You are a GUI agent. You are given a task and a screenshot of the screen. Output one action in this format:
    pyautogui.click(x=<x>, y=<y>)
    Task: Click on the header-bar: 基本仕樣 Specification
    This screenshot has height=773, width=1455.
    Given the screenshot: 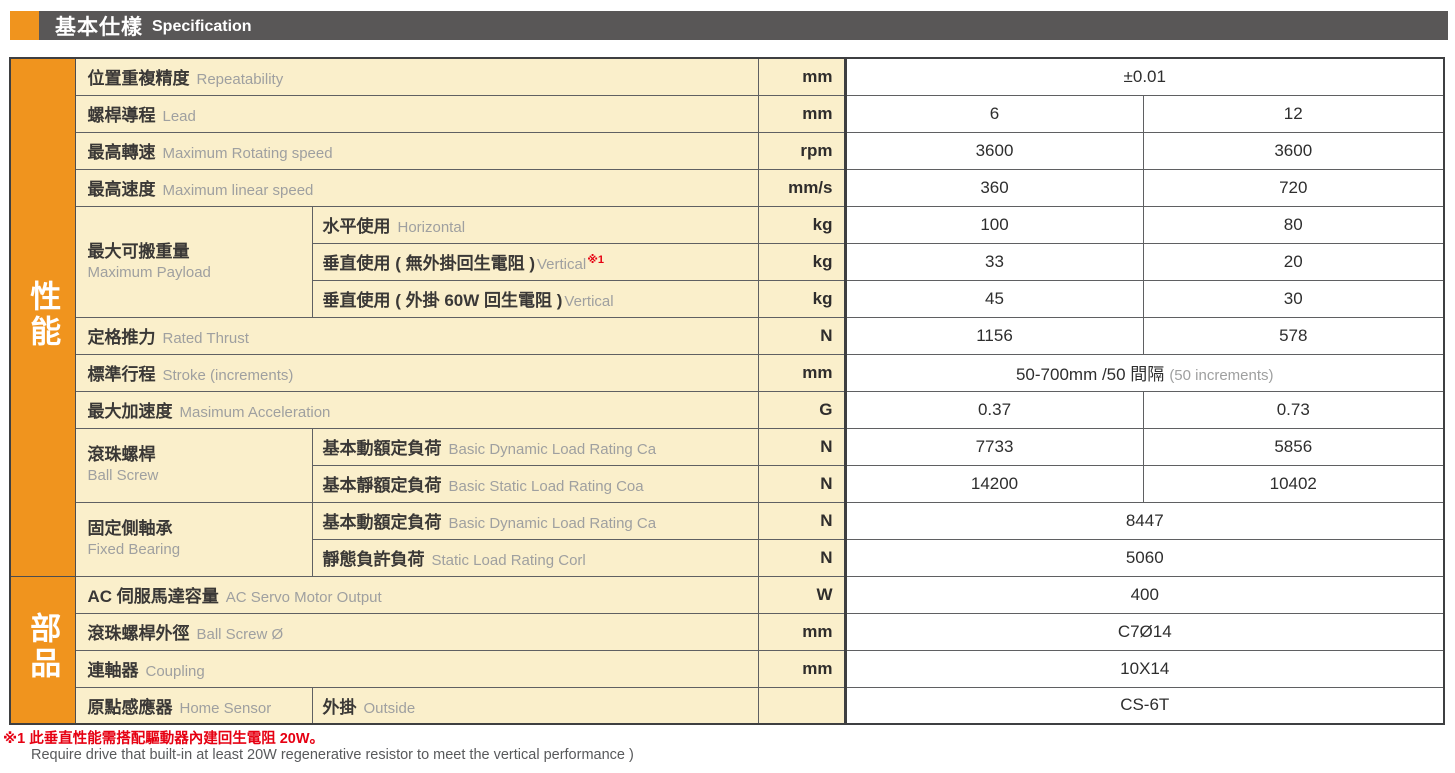 What is the action you would take?
    pyautogui.click(x=743, y=25)
    